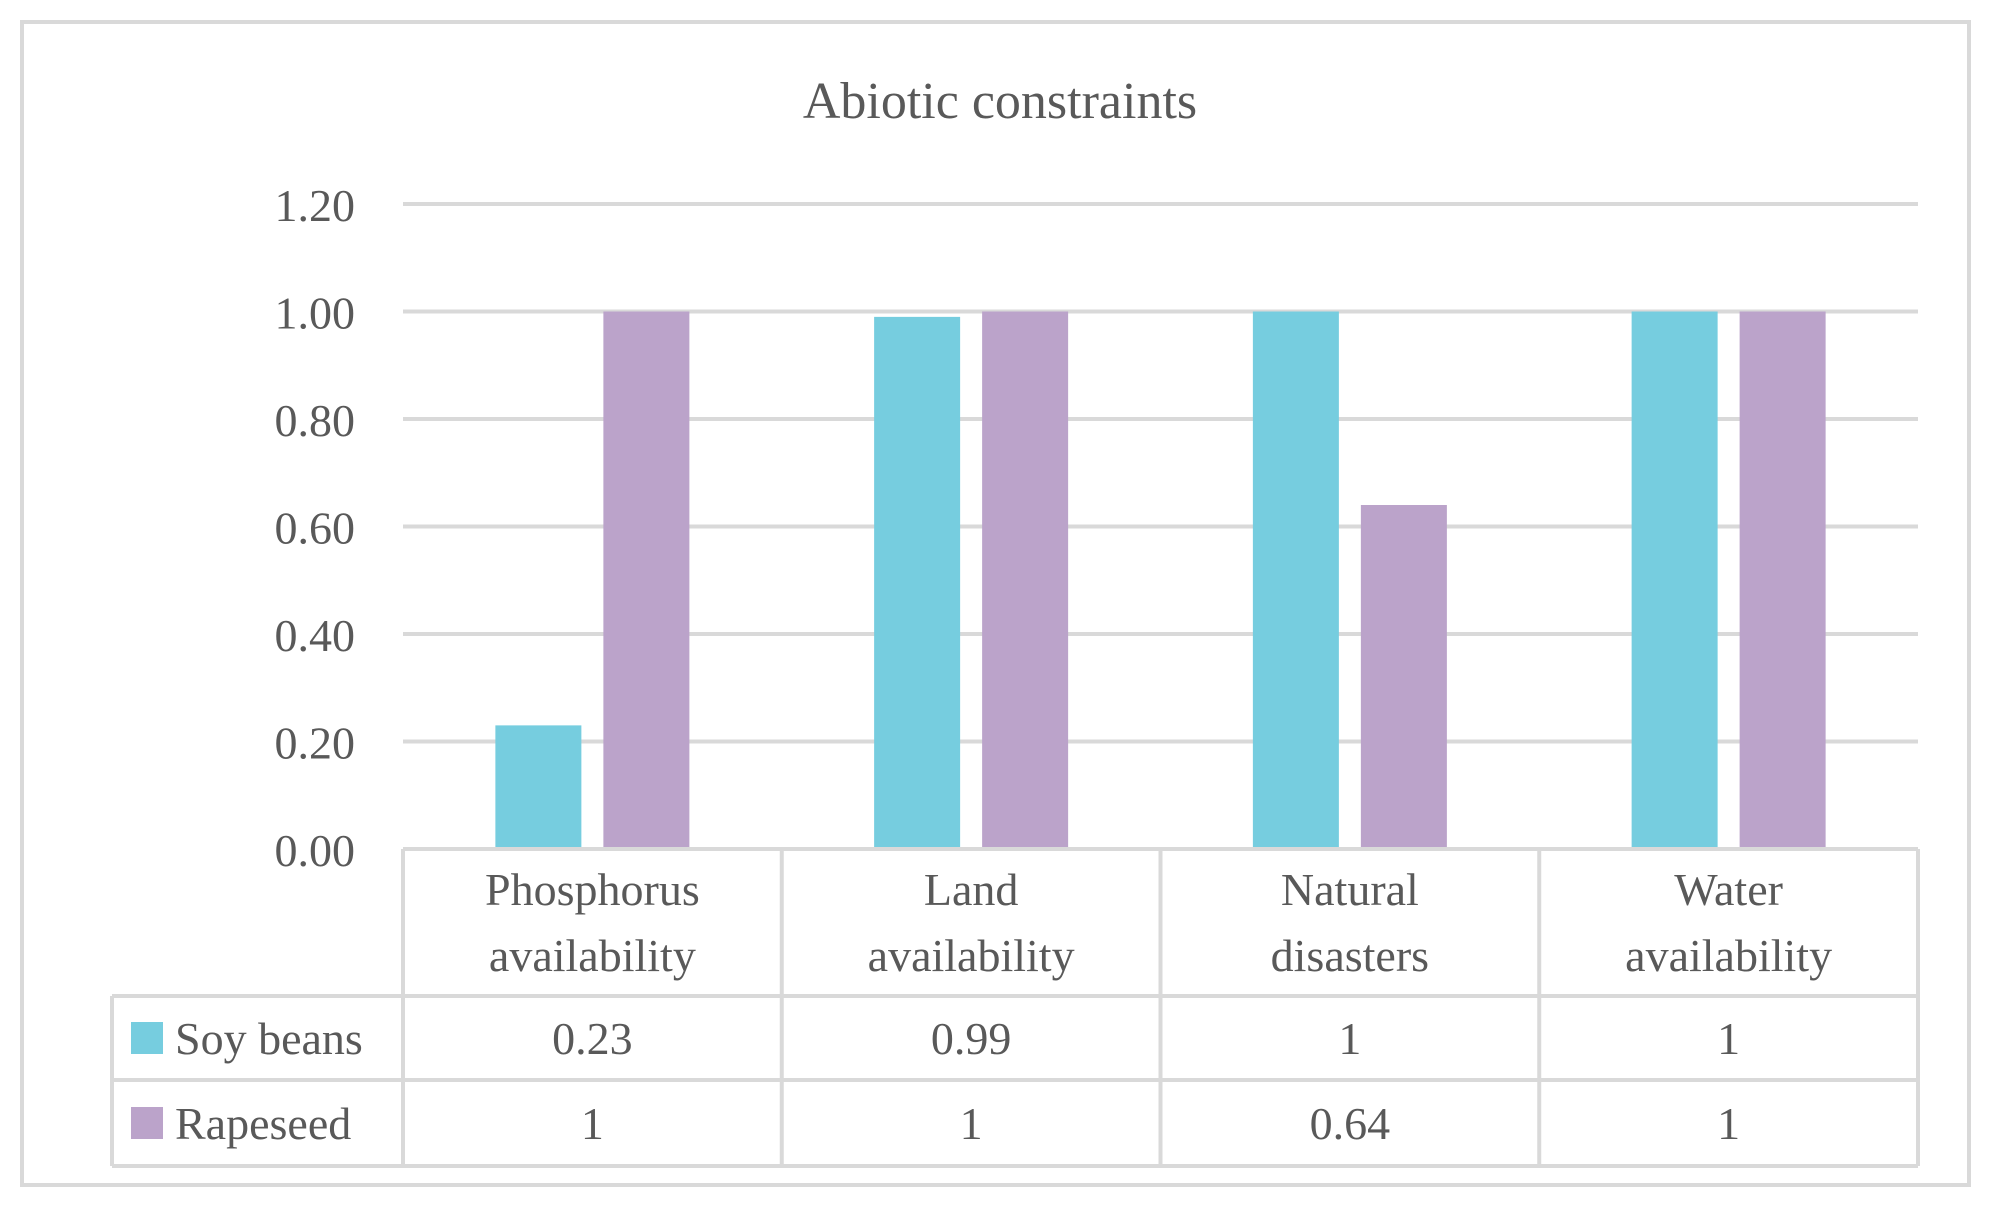 The width and height of the screenshot is (1993, 1209). I want to click on y-tick-label: 1.20, so click(315, 205).